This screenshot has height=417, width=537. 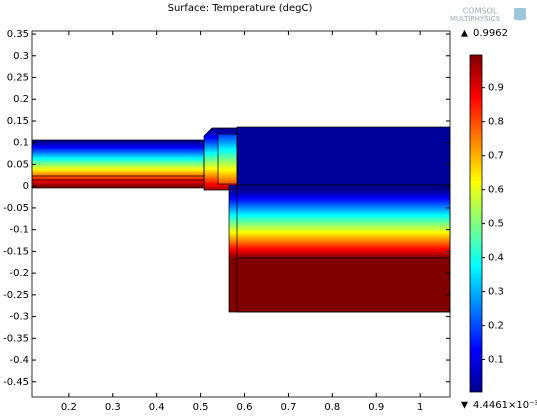 What do you see at coordinates (496, 122) in the screenshot?
I see `colorbar-tick-label: 0.8` at bounding box center [496, 122].